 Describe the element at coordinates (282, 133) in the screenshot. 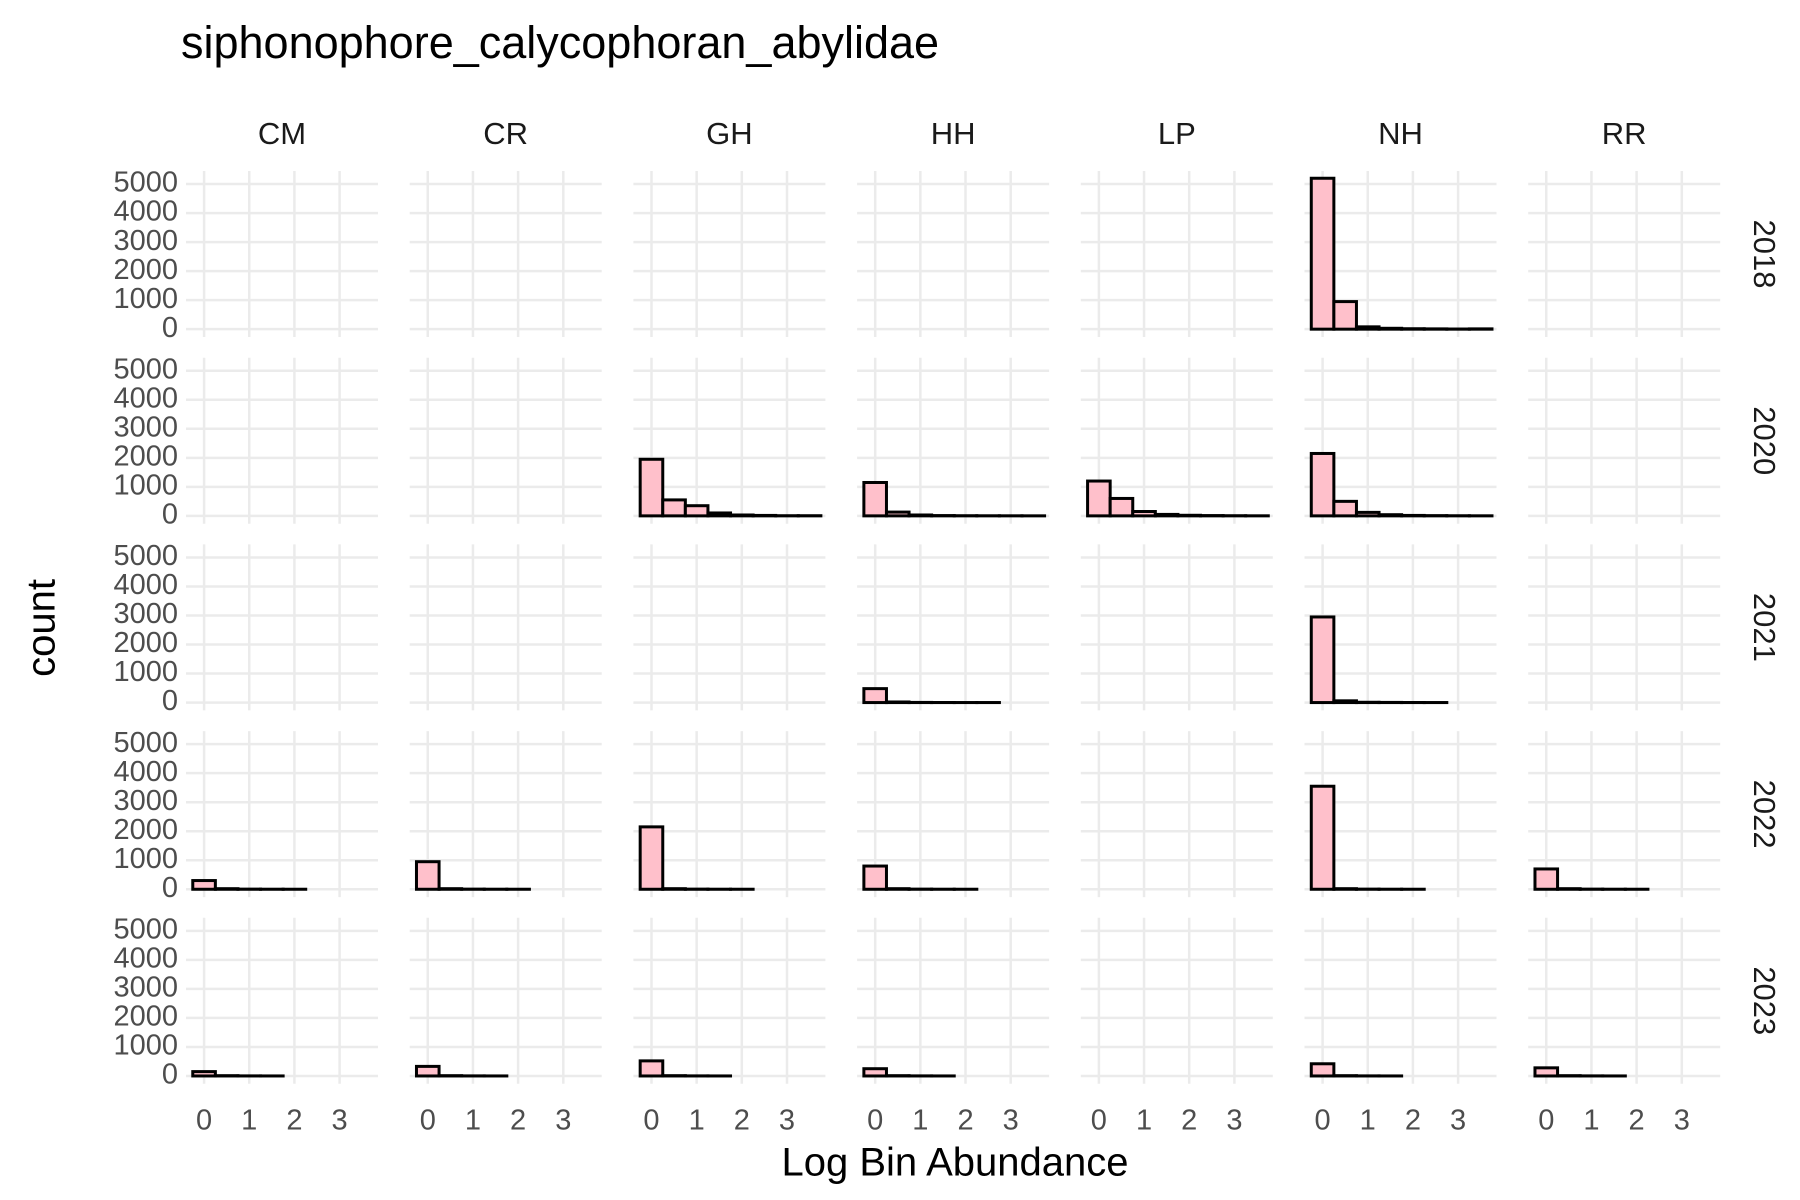

I see `column-strip-label: CM` at that location.